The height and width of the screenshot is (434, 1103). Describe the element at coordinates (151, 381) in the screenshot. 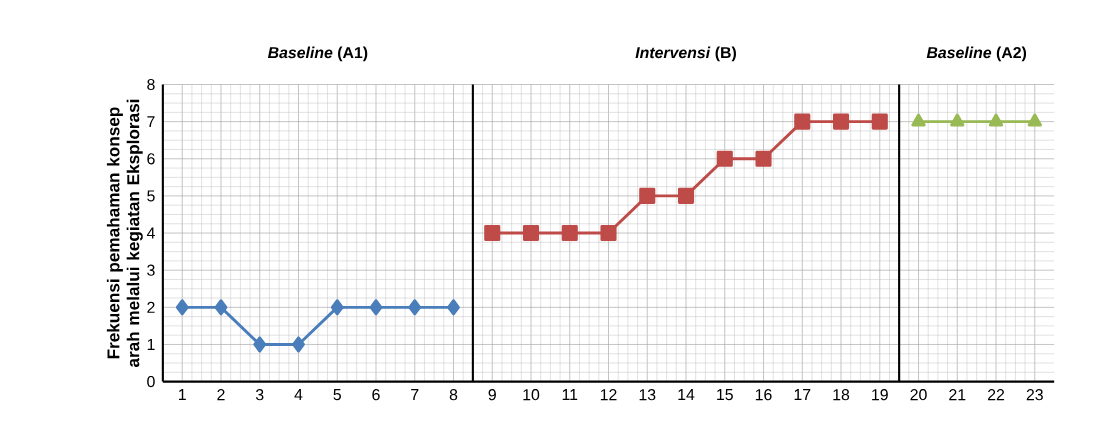

I see `y-tick-label: 0` at that location.